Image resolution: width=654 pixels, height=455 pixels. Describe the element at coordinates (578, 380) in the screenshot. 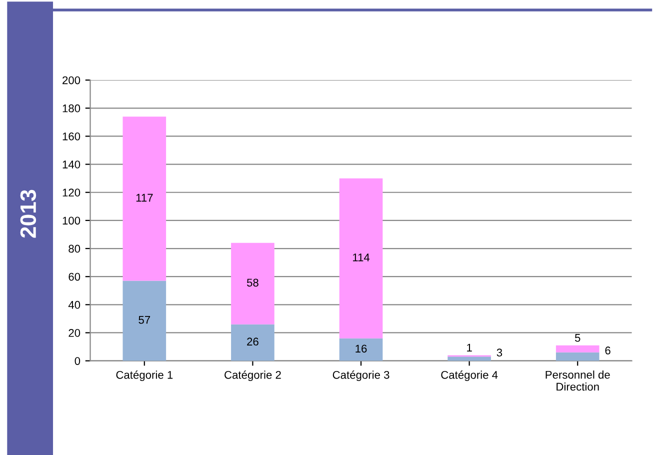

I see `x-tick-label: Personnel de Direction` at that location.